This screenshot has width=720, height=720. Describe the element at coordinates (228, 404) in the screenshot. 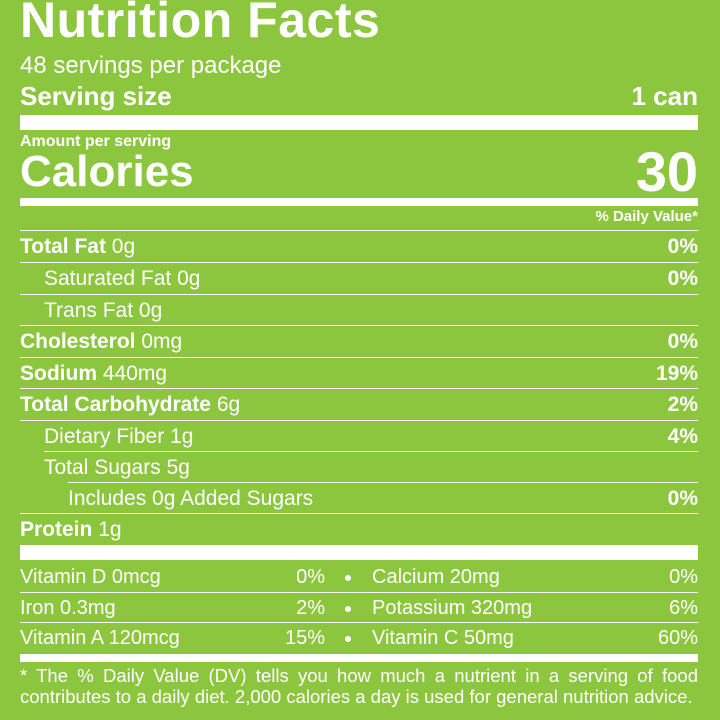

I see `nutrient-amount: 6g` at that location.